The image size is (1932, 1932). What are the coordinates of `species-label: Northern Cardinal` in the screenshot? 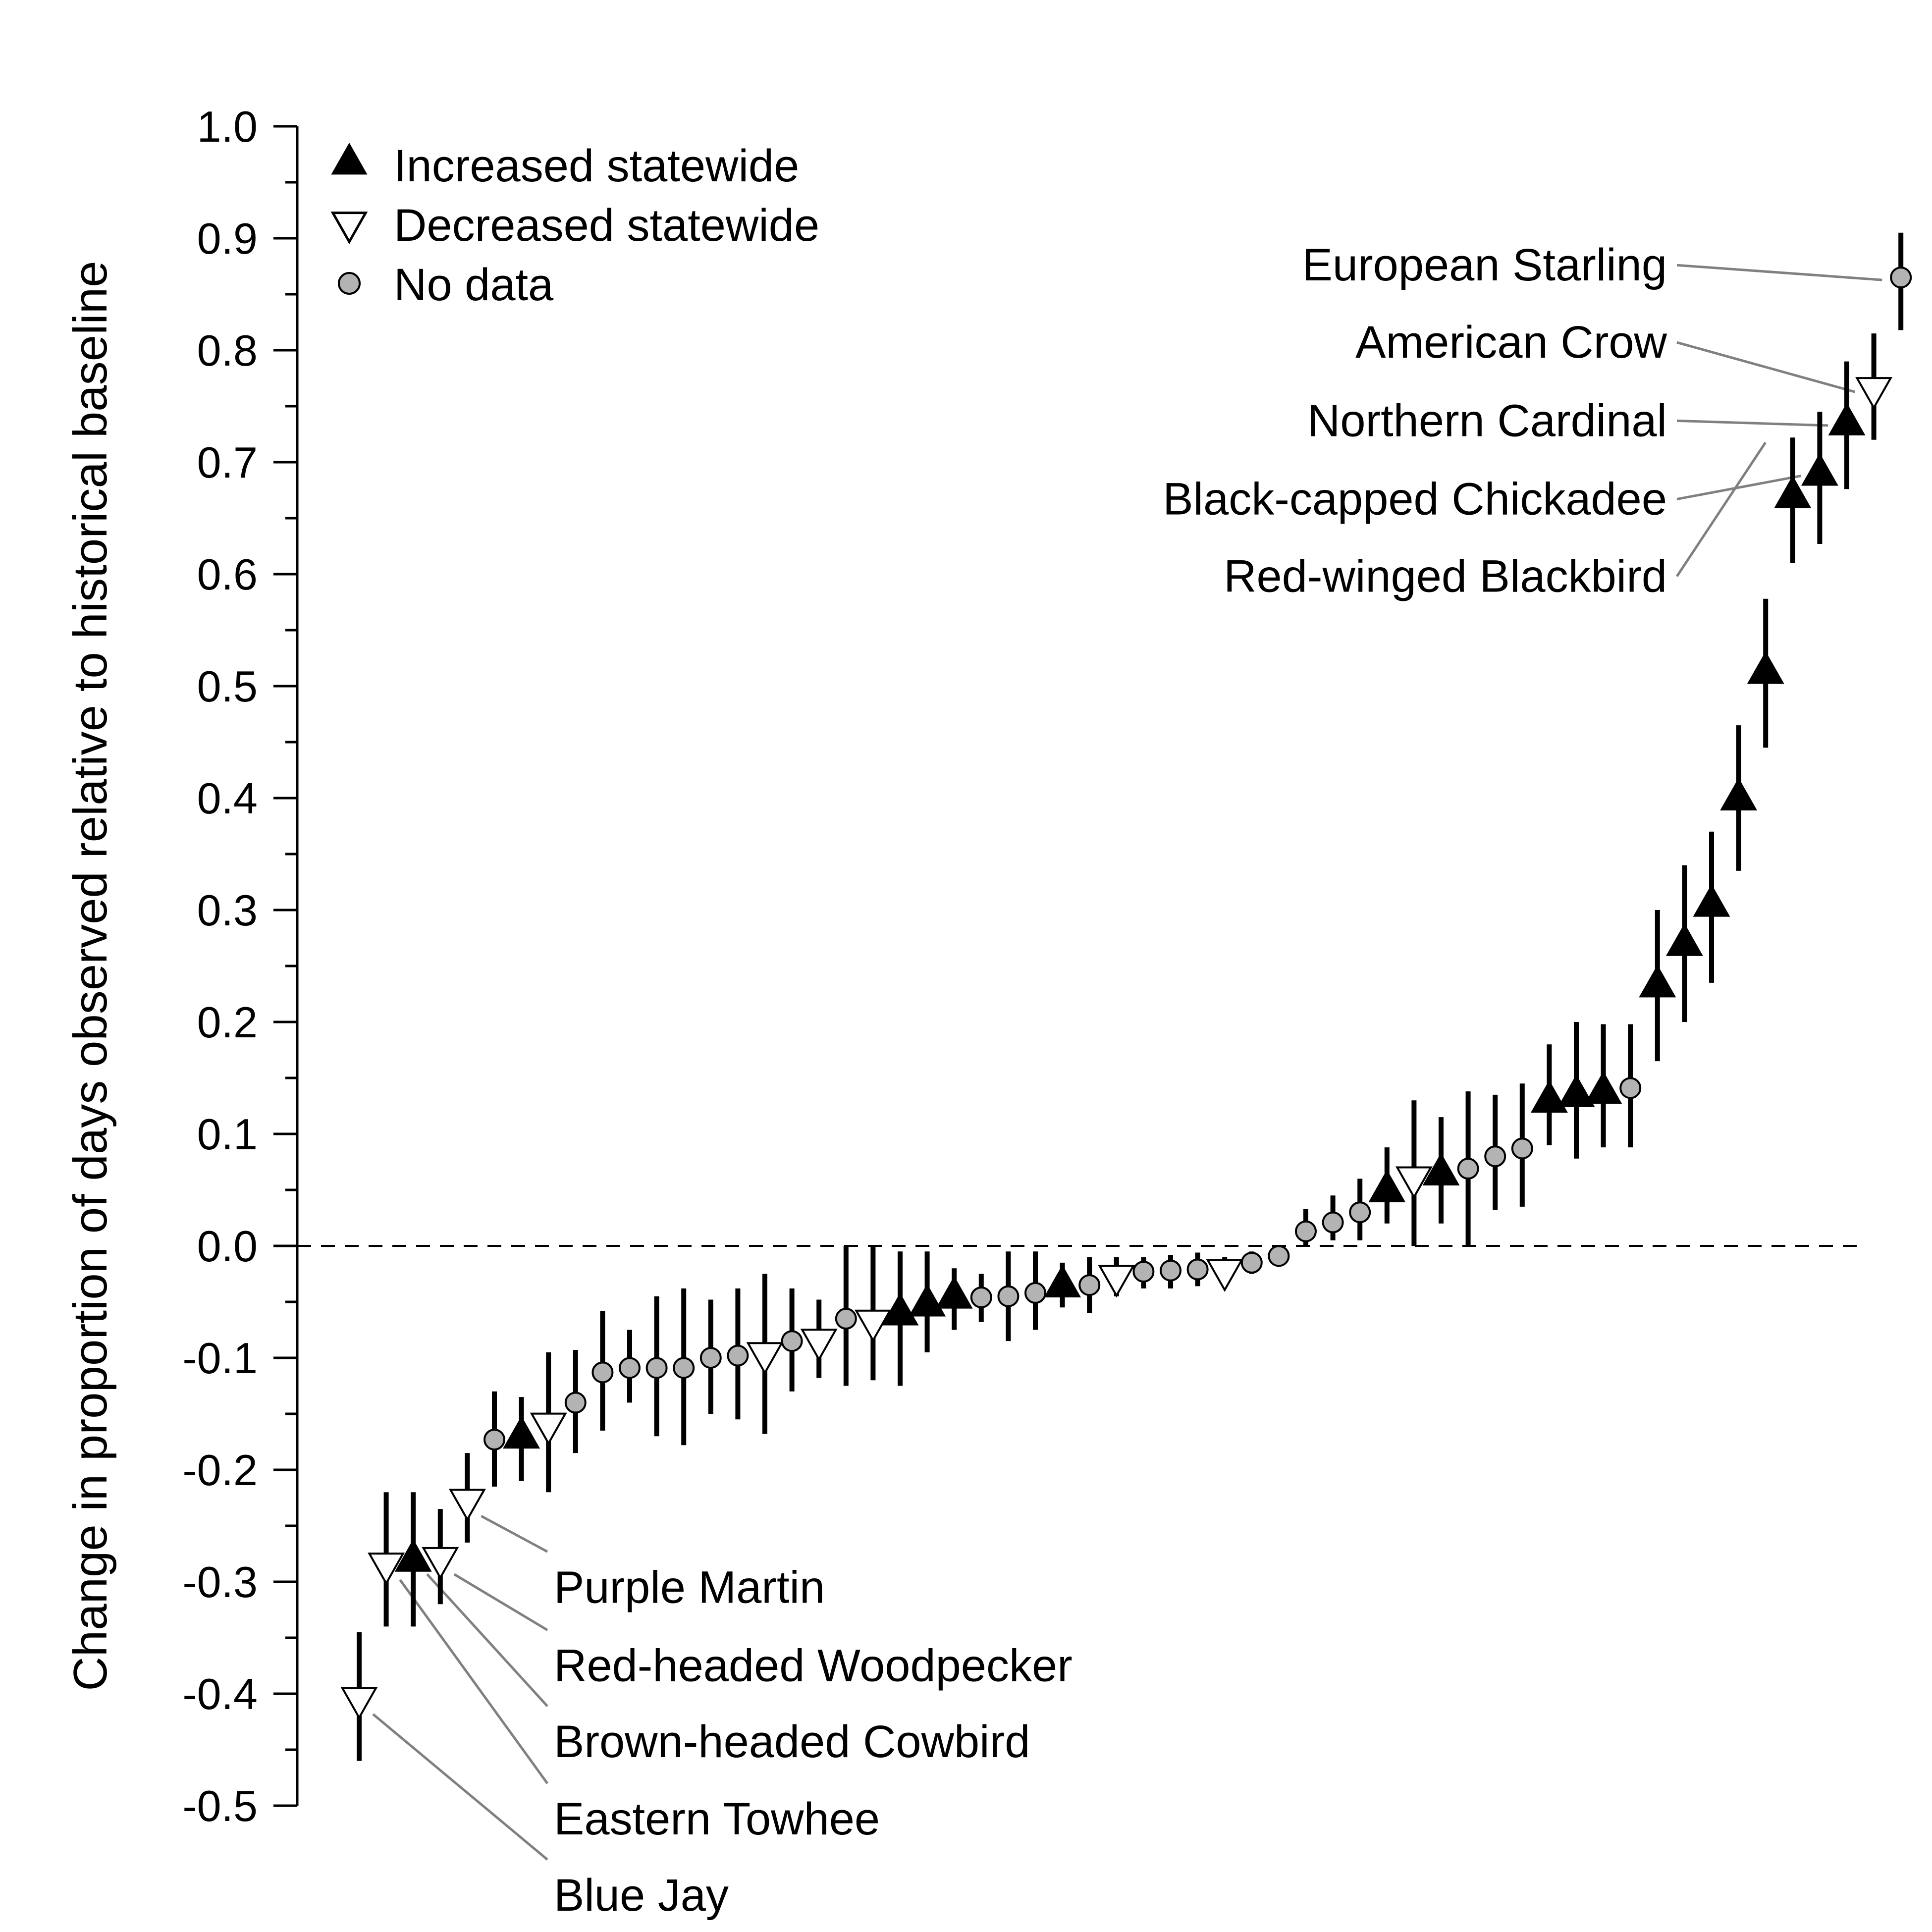 It's located at (1487, 420).